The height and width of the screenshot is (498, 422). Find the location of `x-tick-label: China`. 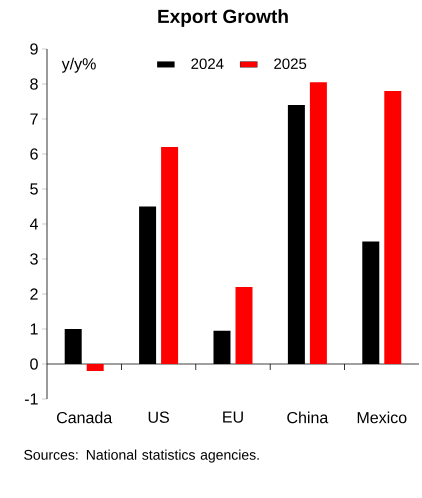

x-tick-label: China is located at coordinates (307, 418).